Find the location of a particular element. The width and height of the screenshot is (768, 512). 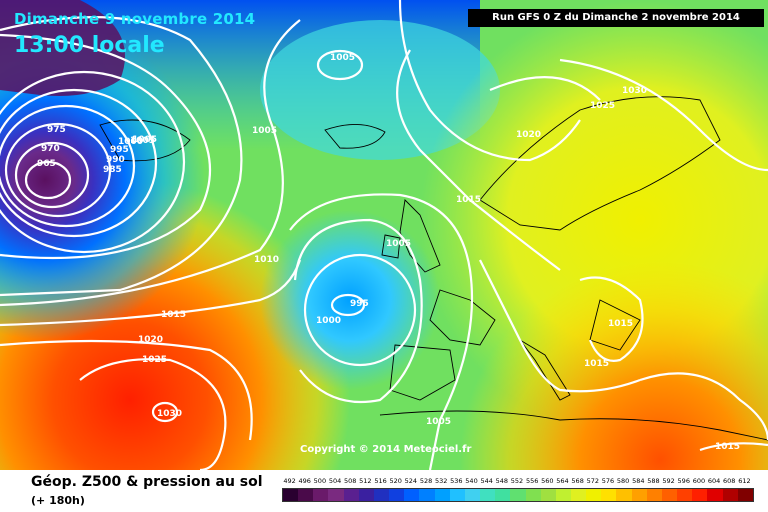

isobar-label: 985 is located at coordinates (112, 170).